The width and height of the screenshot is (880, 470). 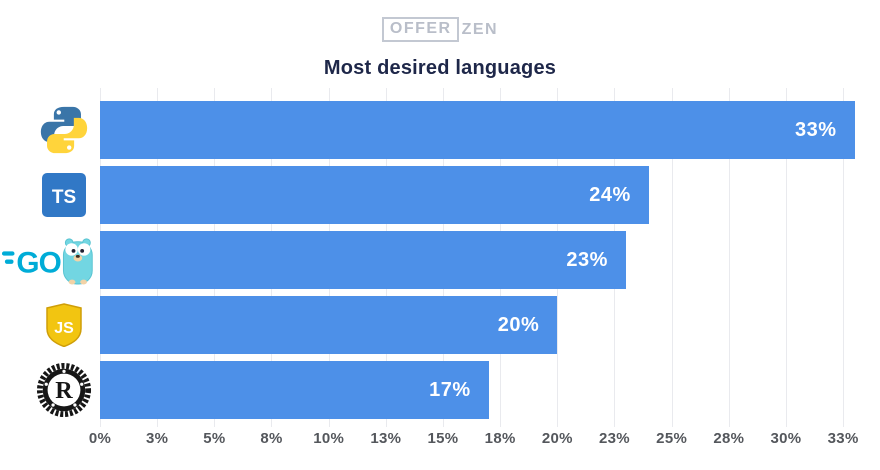 What do you see at coordinates (786, 438) in the screenshot?
I see `x-tick-label: 30%` at bounding box center [786, 438].